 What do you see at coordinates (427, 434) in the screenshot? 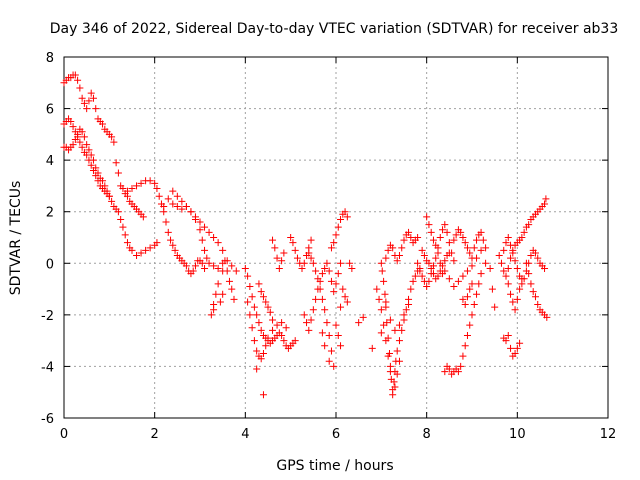
I see `x-tick-label: 8` at bounding box center [427, 434].